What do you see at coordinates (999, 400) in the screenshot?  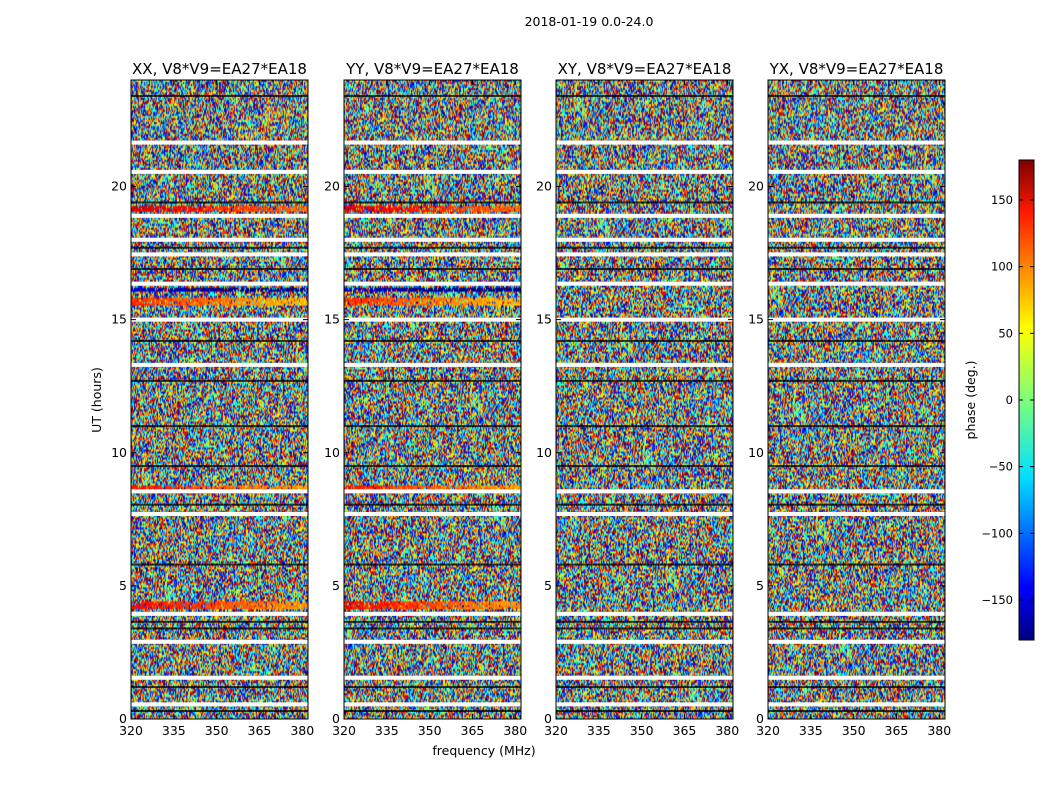 I see `colorbar: −150 −100 −50 0 50 100 150 phase (deg.)` at bounding box center [999, 400].